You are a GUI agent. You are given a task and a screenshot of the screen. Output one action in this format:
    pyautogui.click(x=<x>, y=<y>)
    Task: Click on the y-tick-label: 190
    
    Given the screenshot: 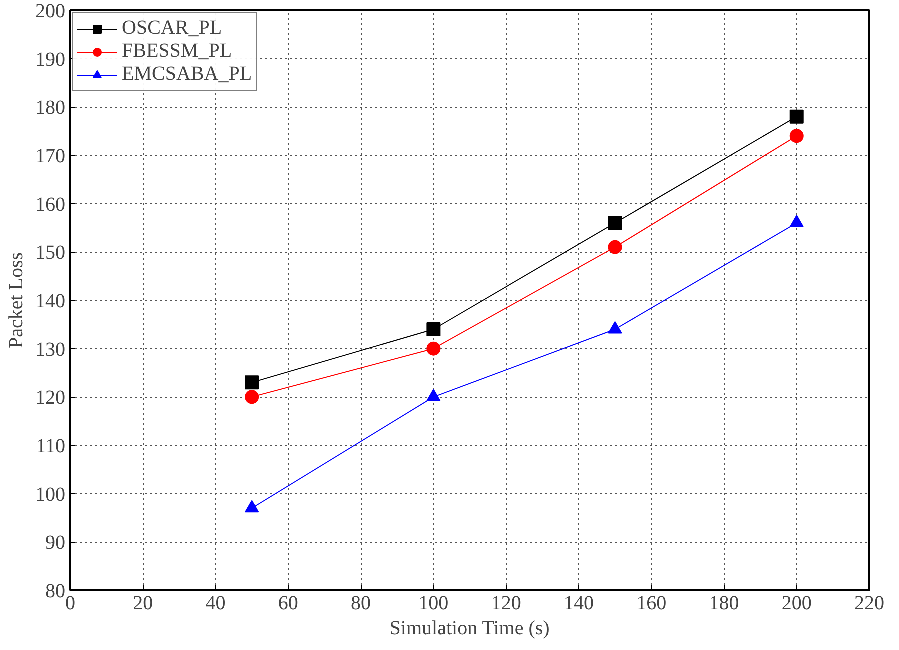 What is the action you would take?
    pyautogui.click(x=51, y=59)
    